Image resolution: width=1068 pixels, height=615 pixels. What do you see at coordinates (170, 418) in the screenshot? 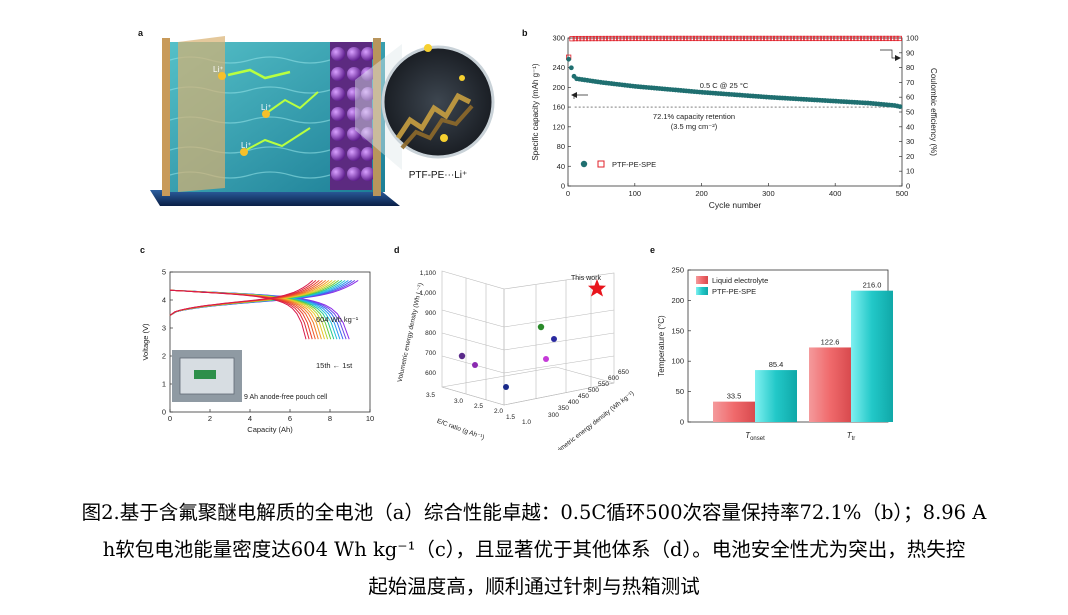
I see `x-tick-label: 0` at bounding box center [170, 418].